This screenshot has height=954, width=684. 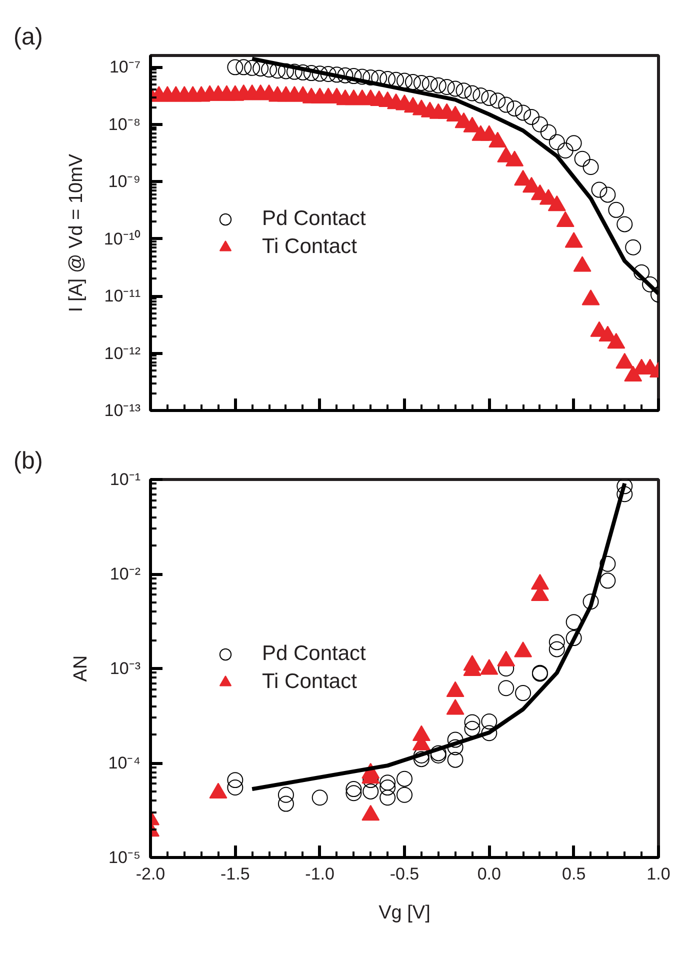 What do you see at coordinates (81, 668) in the screenshot?
I see `y-axis-title: AN` at bounding box center [81, 668].